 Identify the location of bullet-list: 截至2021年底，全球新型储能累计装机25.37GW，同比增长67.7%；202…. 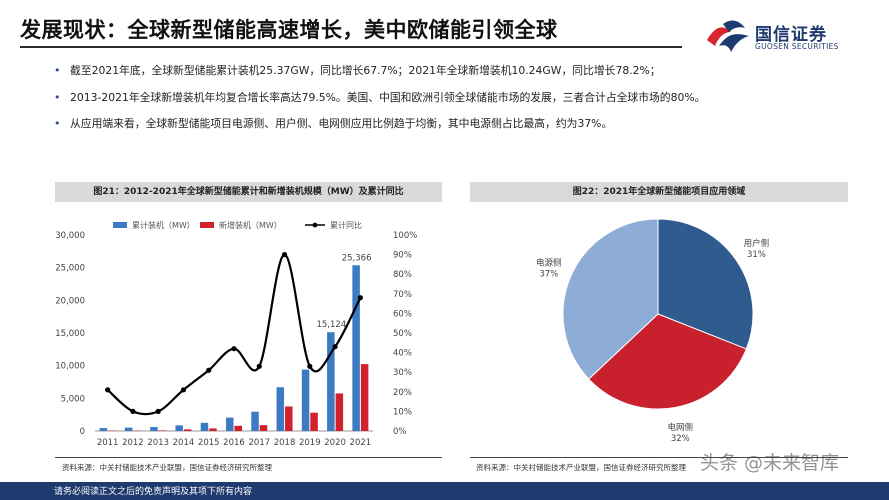
(454, 104).